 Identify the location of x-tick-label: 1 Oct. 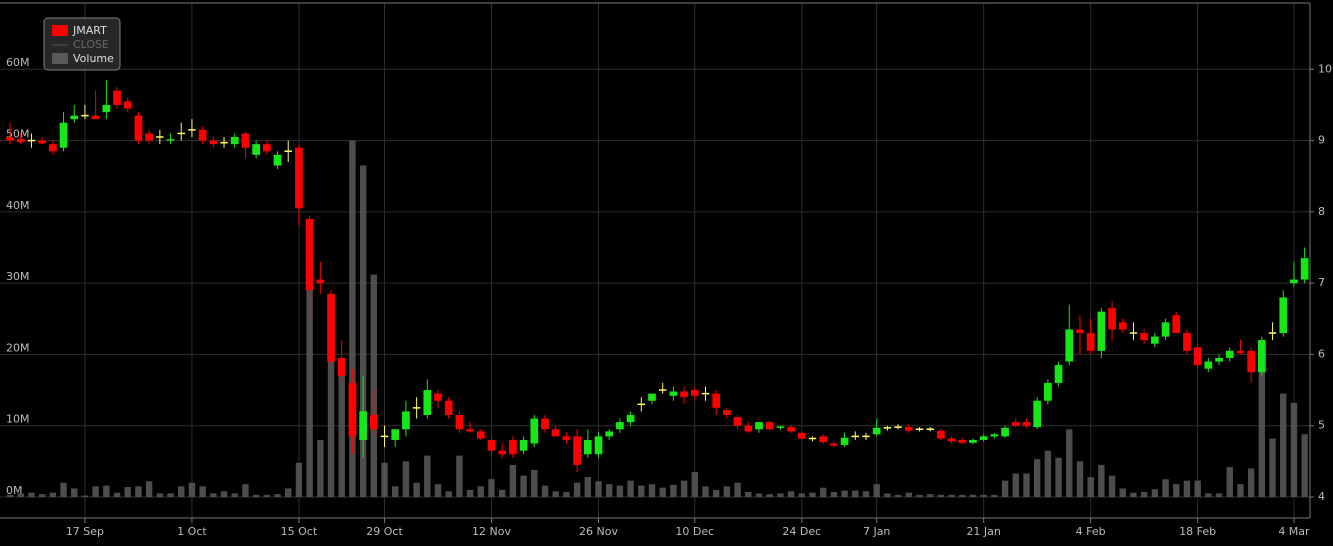
(192, 531).